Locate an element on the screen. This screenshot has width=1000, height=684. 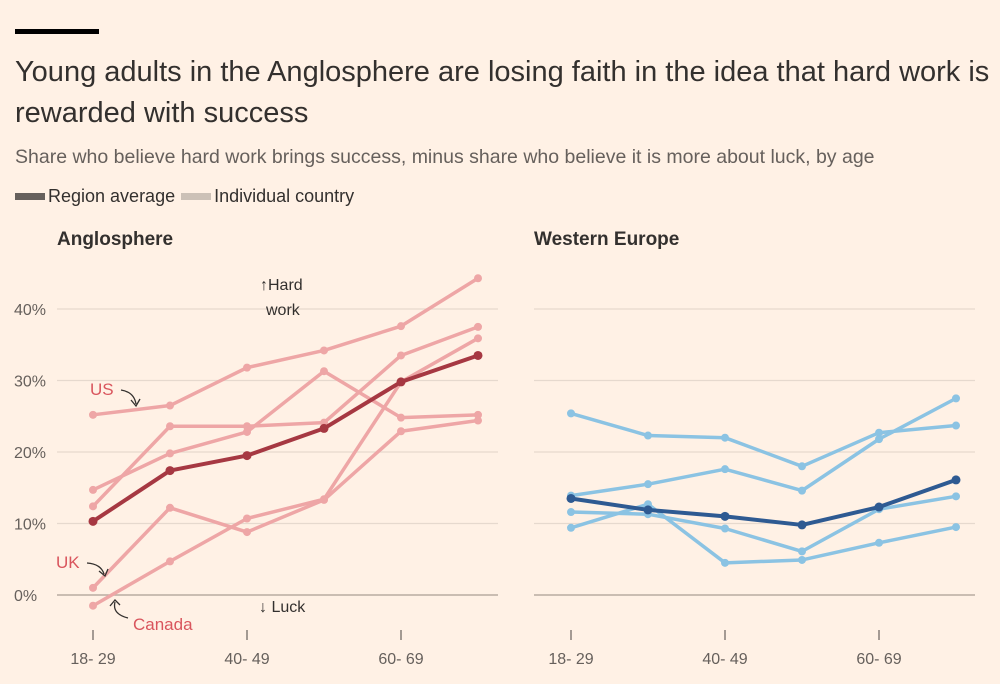
series-line-western-europe-country-c is located at coordinates (763, 524).